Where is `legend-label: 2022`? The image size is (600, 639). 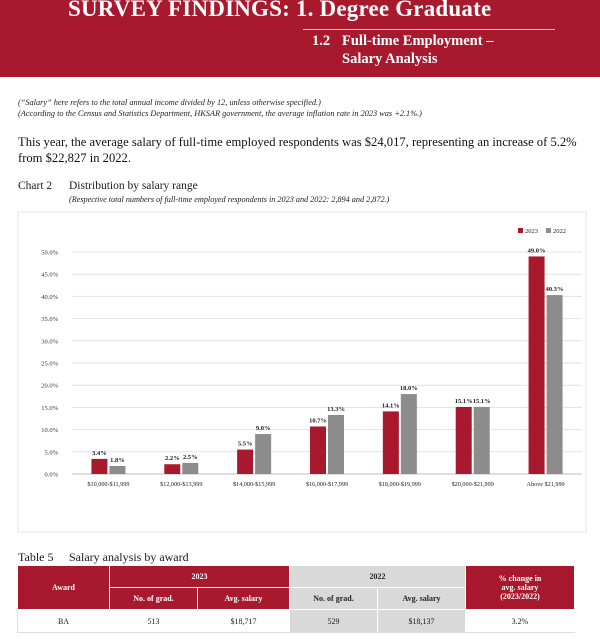 legend-label: 2022 is located at coordinates (559, 231).